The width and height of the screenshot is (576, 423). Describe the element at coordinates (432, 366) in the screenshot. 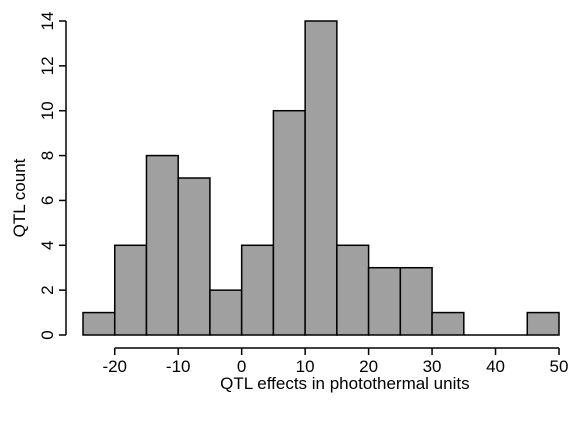

I see `x-tick-label: 30` at that location.